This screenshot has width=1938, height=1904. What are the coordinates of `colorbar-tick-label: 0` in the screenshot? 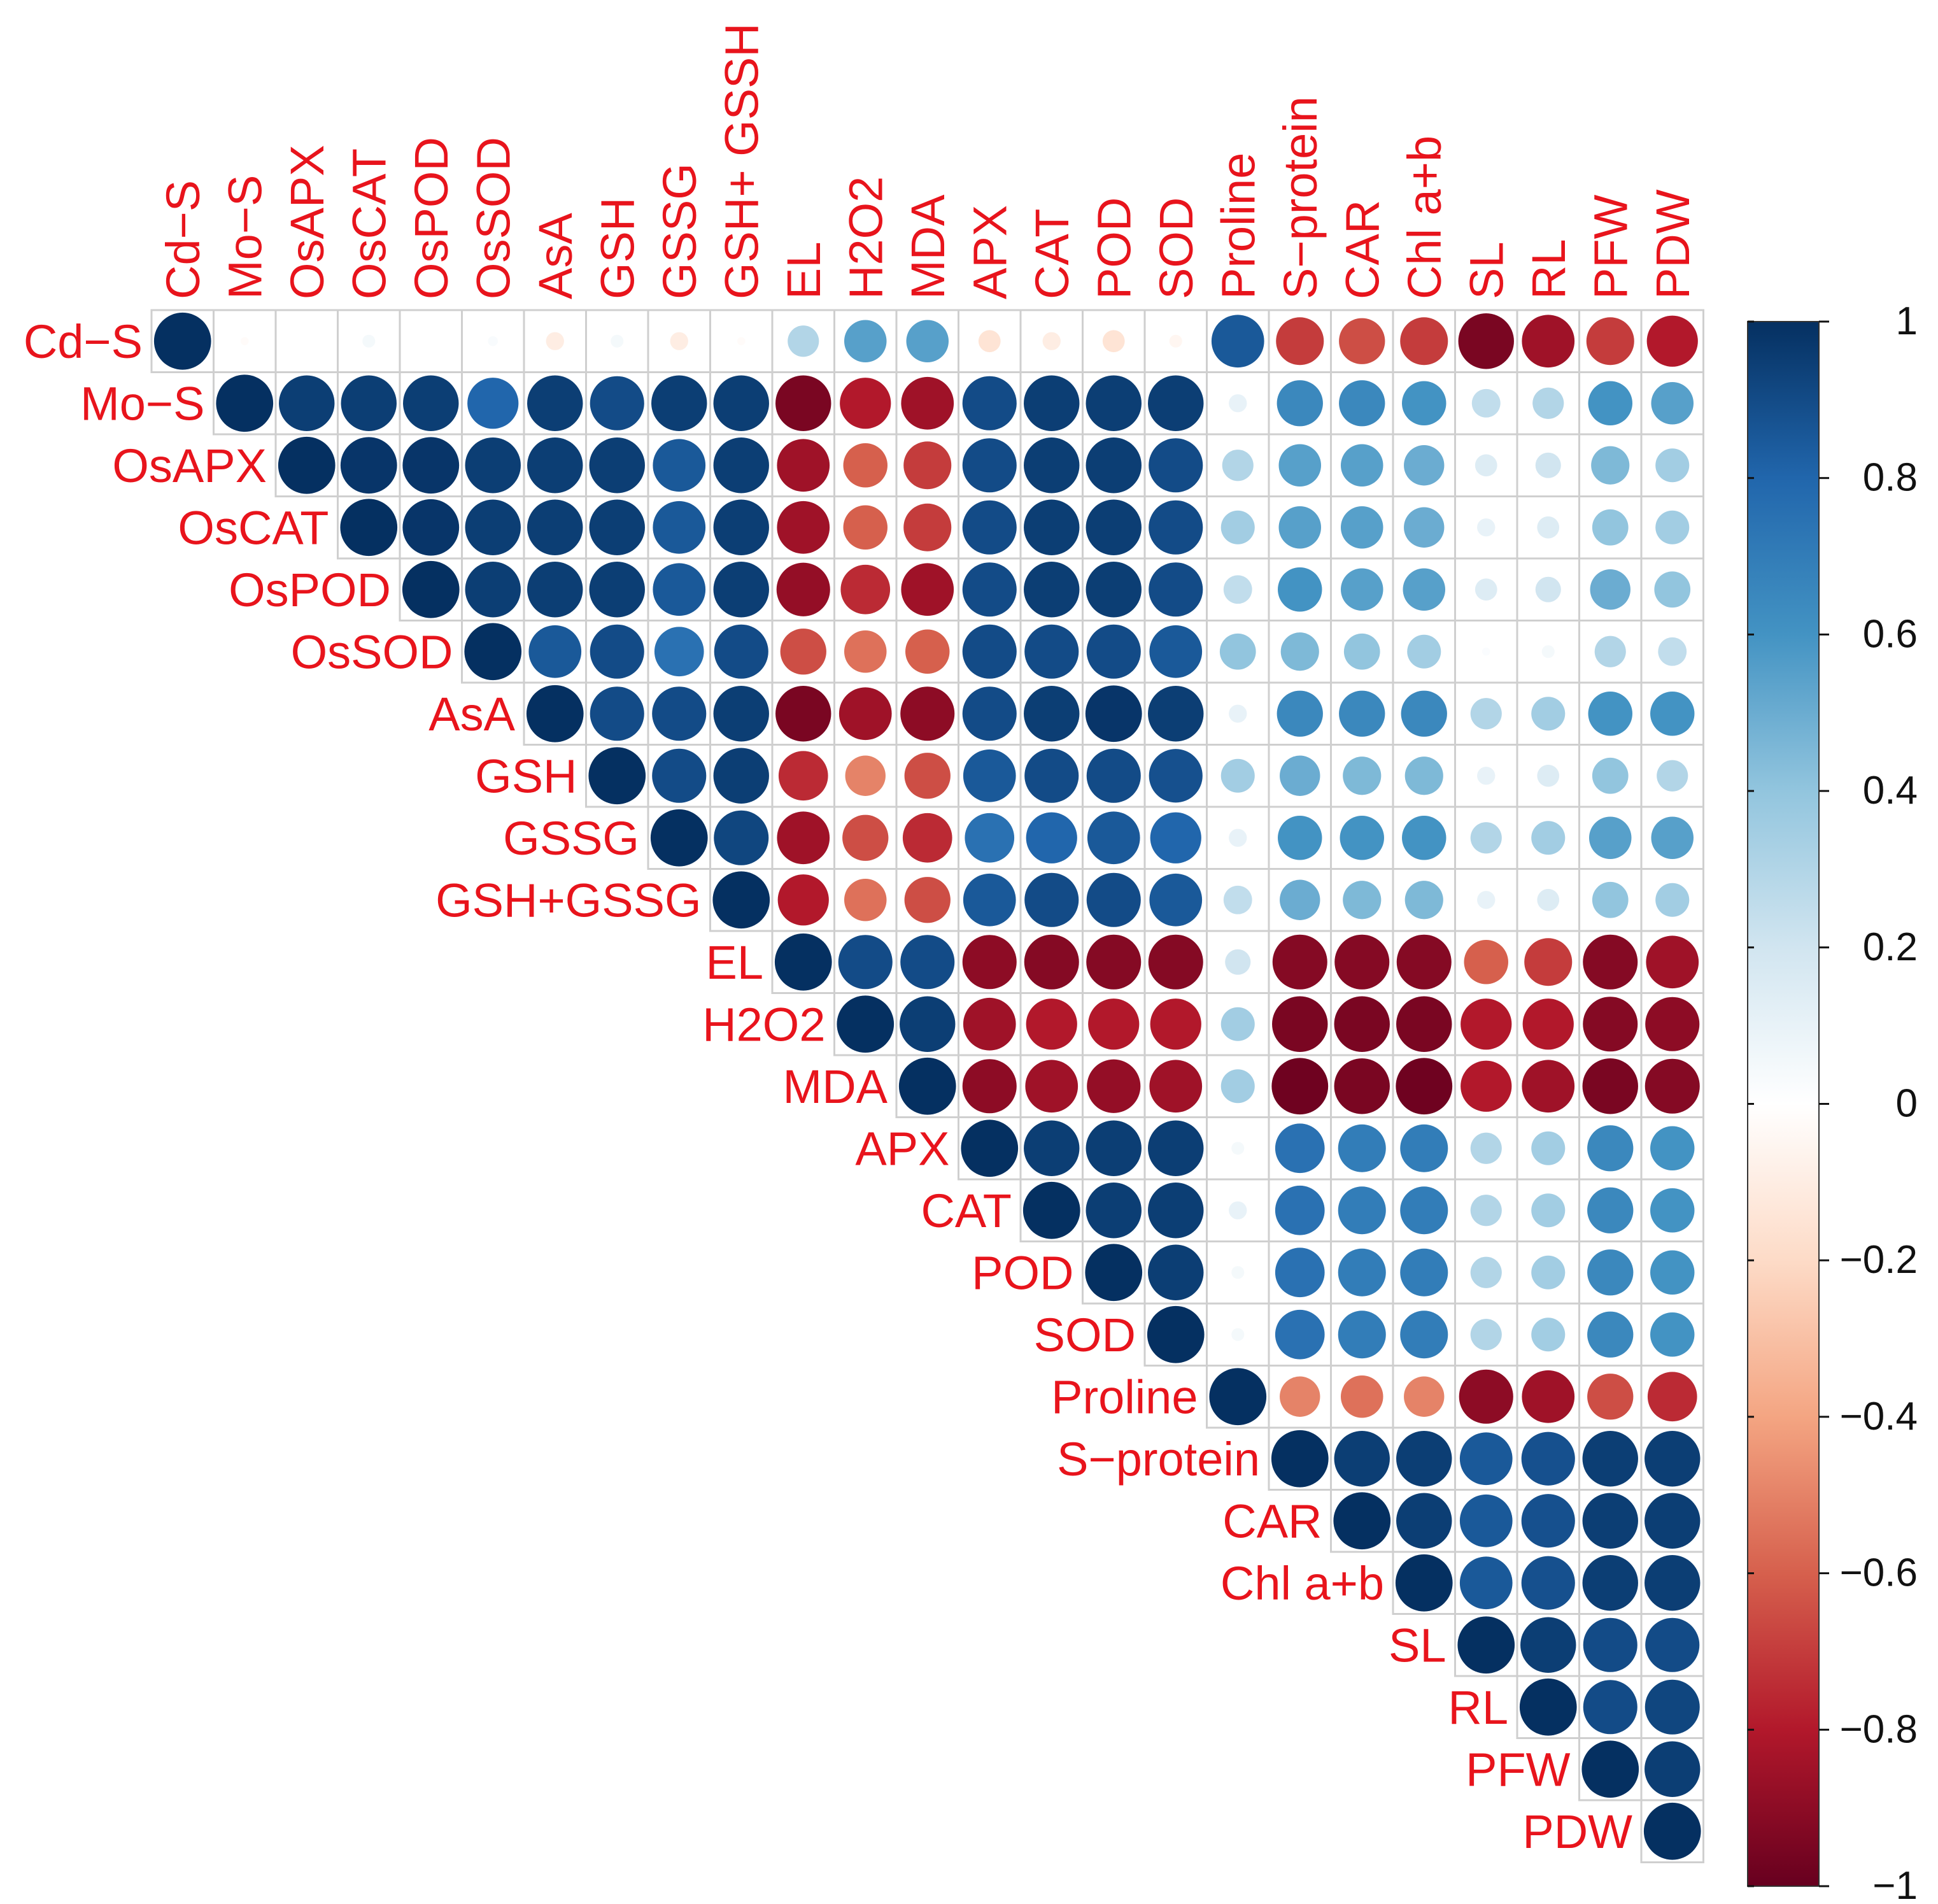 It's located at (1907, 1104).